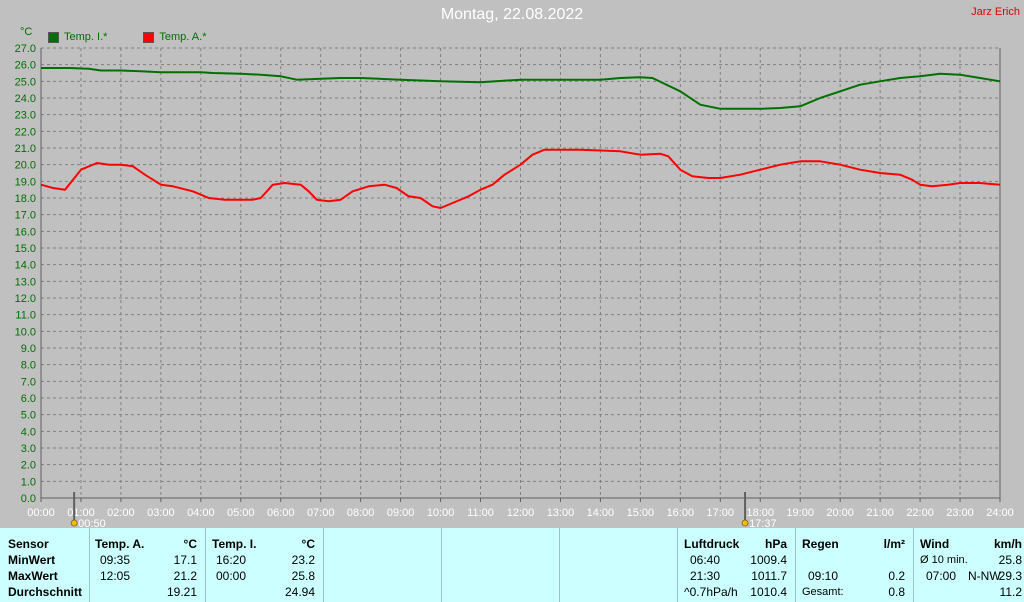 This screenshot has height=602, width=1024. I want to click on stats-temp-a-min-time: 09:35, so click(115, 560).